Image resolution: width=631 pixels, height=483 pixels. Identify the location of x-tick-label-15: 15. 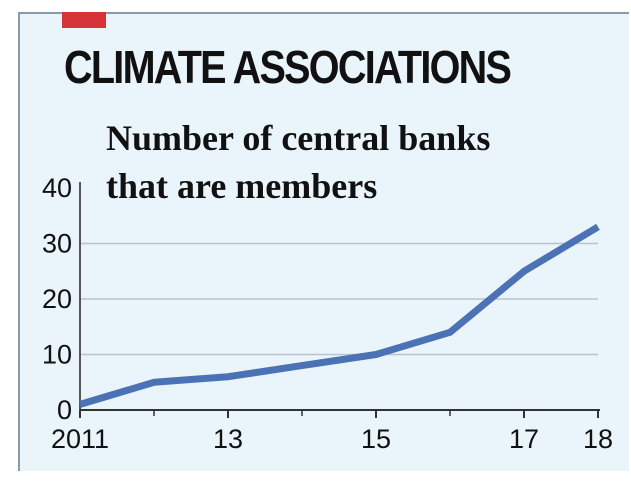
(376, 439).